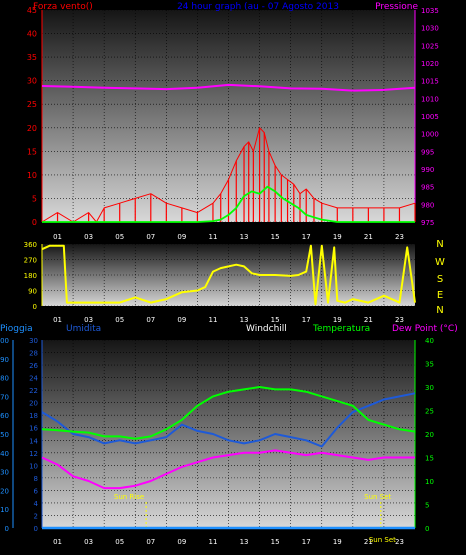 This screenshot has width=466, height=555. What do you see at coordinates (32, 104) in the screenshot?
I see `wind-ytick-label: 25` at bounding box center [32, 104].